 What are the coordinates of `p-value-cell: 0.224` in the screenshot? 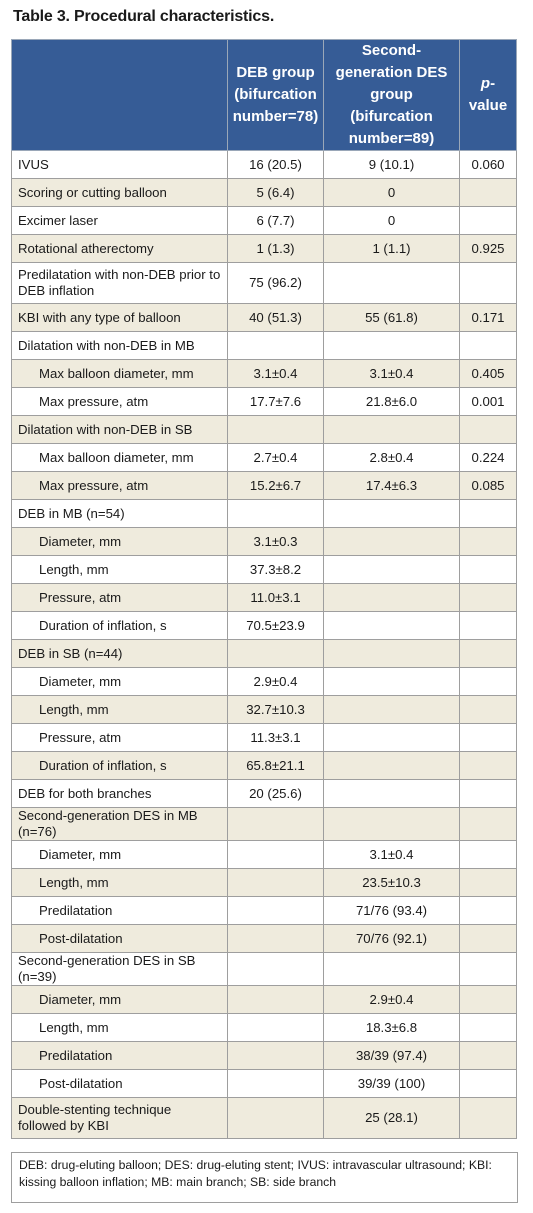 It's located at (488, 457).